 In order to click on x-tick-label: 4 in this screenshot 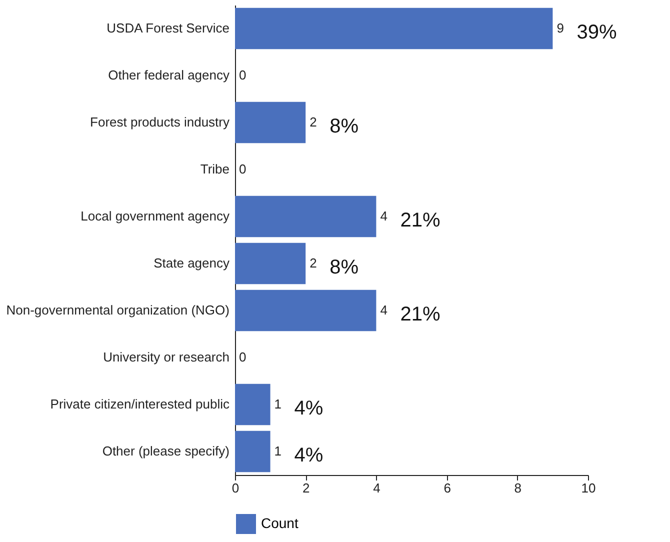, I will do `click(376, 488)`.